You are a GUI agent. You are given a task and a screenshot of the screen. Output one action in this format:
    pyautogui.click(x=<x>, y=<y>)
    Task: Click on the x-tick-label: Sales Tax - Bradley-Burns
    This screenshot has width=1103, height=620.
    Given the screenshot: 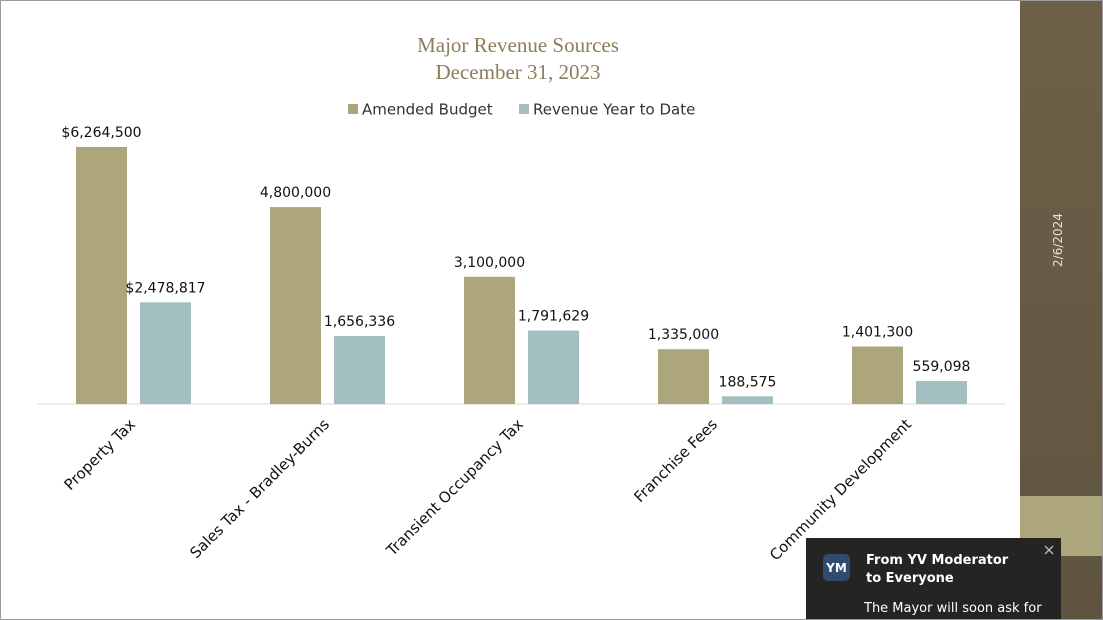 What is the action you would take?
    pyautogui.click(x=259, y=488)
    